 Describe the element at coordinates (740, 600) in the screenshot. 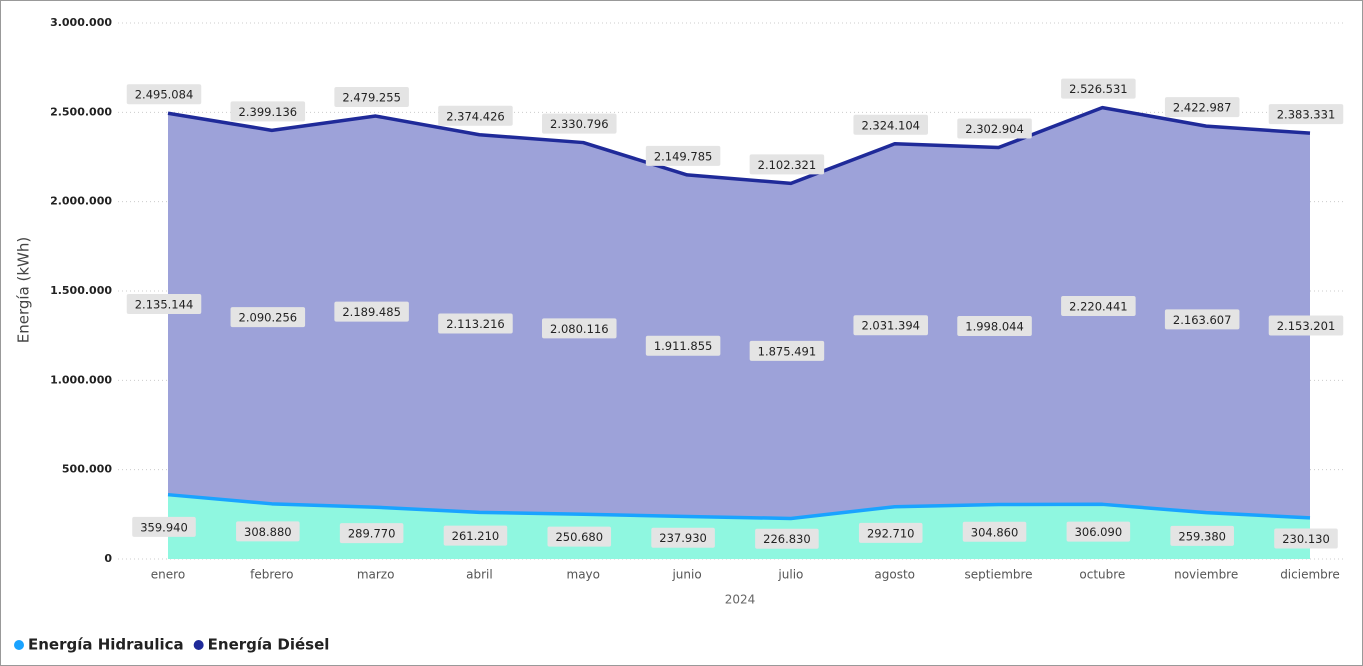

I see `x-axis-label: 2024` at that location.